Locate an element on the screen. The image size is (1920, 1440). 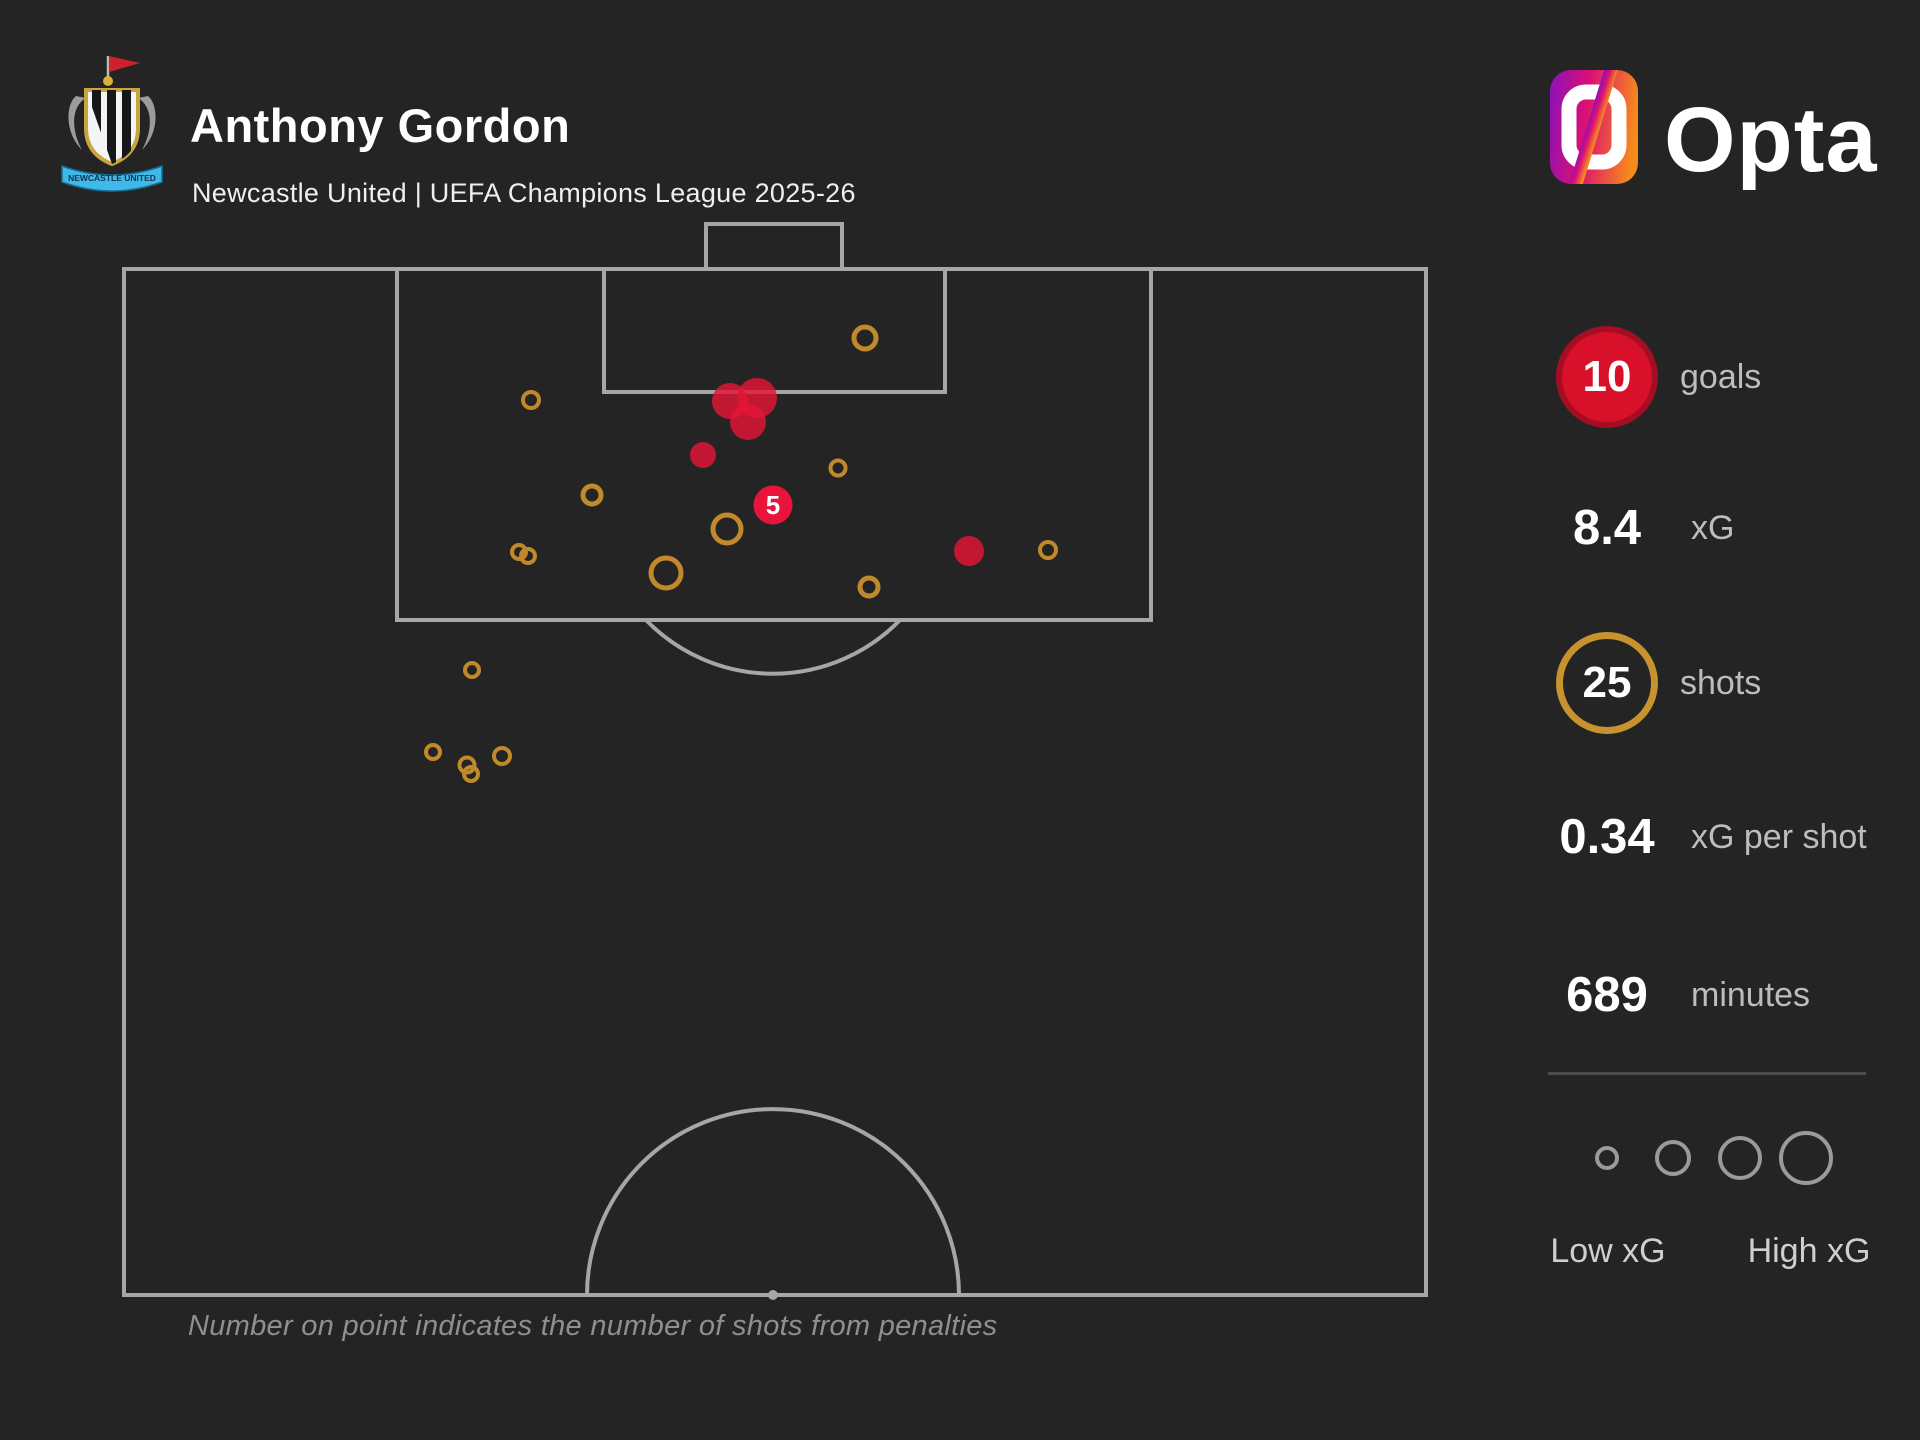
legend-high-xg: High xG is located at coordinates (1809, 1251).